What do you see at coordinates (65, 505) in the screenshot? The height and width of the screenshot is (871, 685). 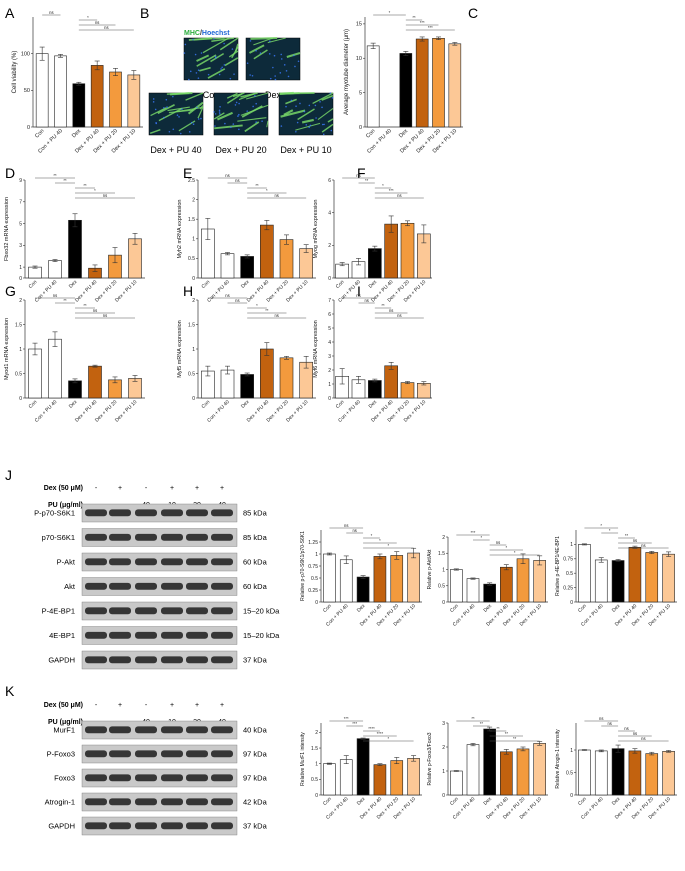 I see `treatment-label: PU (μg/ml)` at bounding box center [65, 505].